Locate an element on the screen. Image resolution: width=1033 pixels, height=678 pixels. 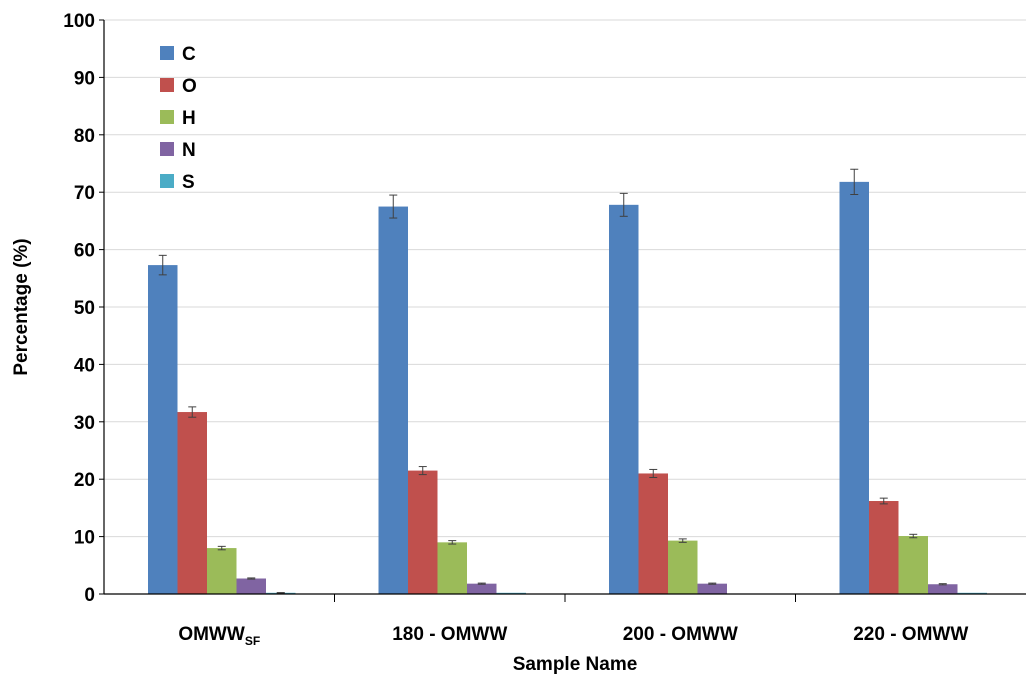
y-tick-label: 10 is located at coordinates (84, 538).